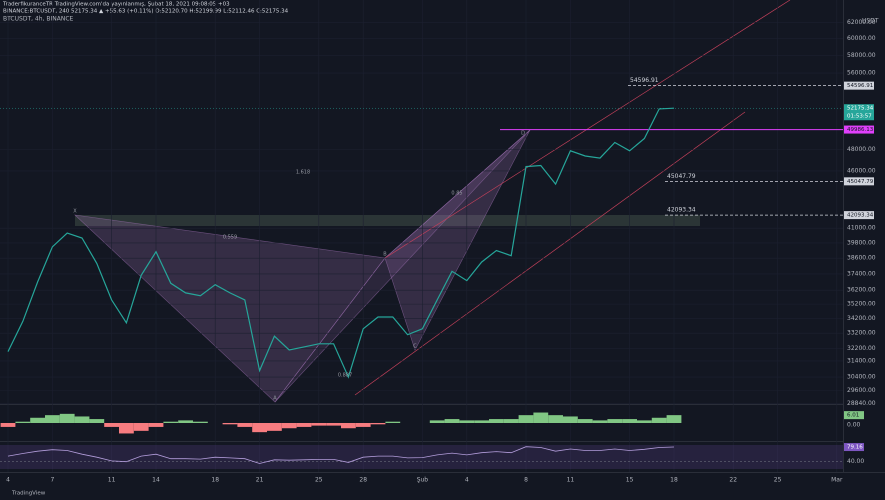  Describe the element at coordinates (28, 494) in the screenshot. I see `footer: TradingView` at that location.